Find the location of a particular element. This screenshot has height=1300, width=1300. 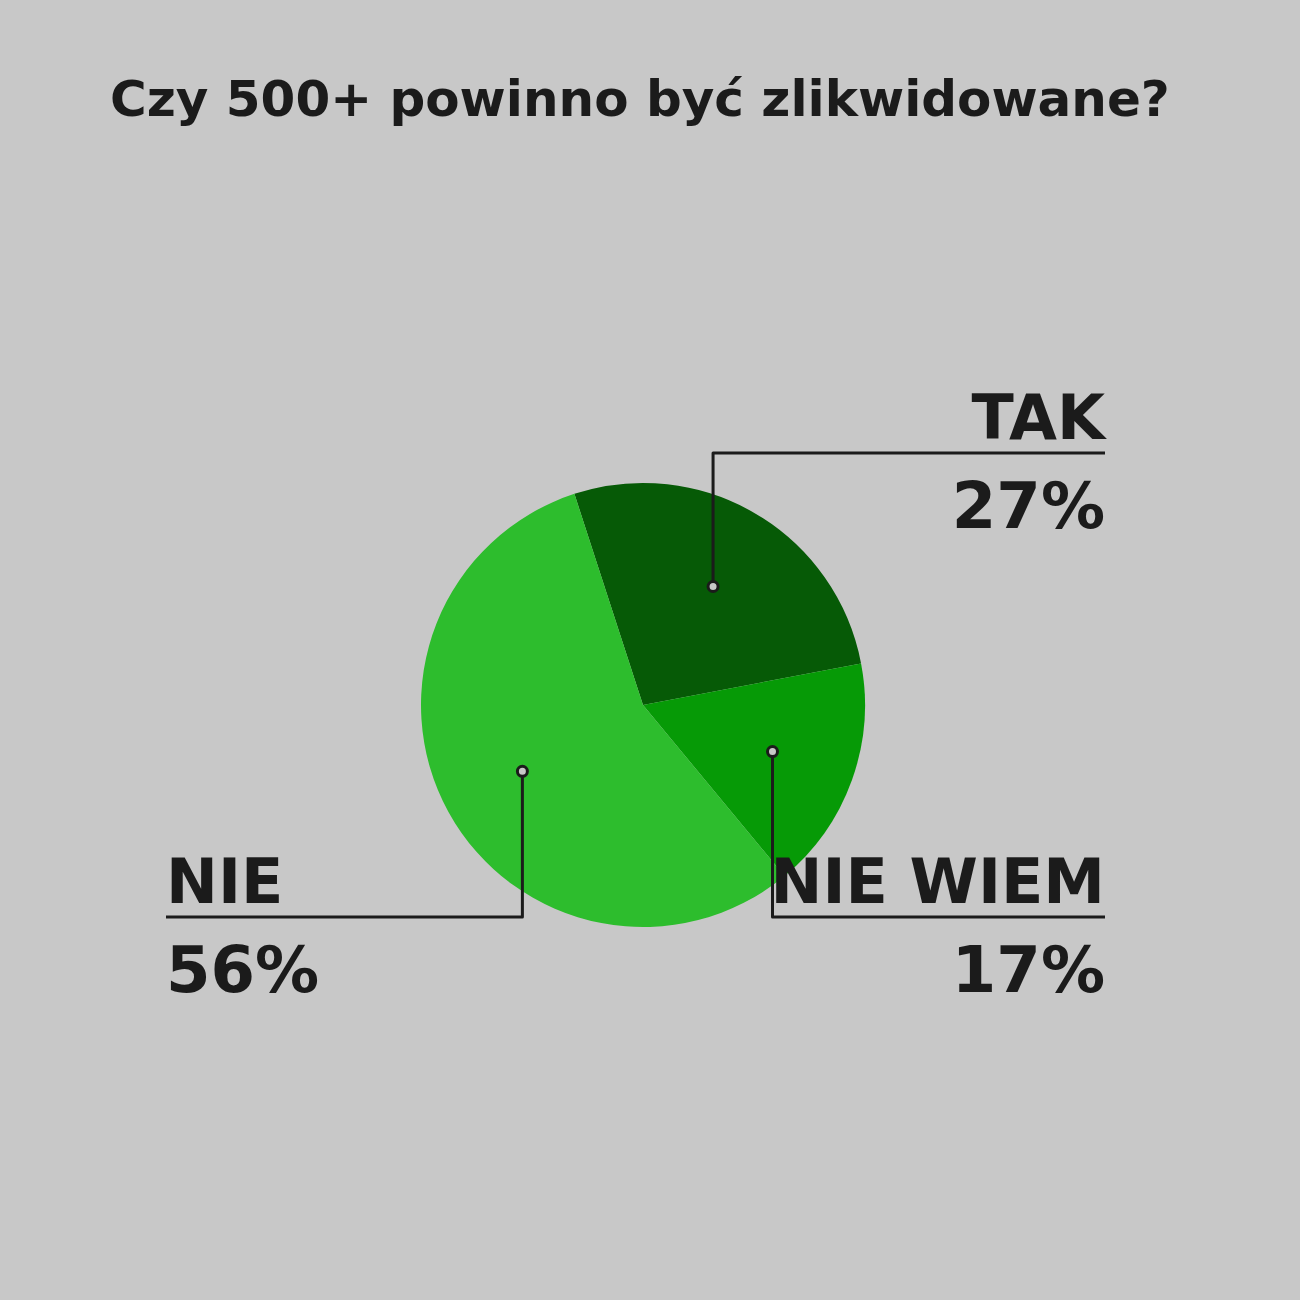

data-label: 56% is located at coordinates (243, 970).